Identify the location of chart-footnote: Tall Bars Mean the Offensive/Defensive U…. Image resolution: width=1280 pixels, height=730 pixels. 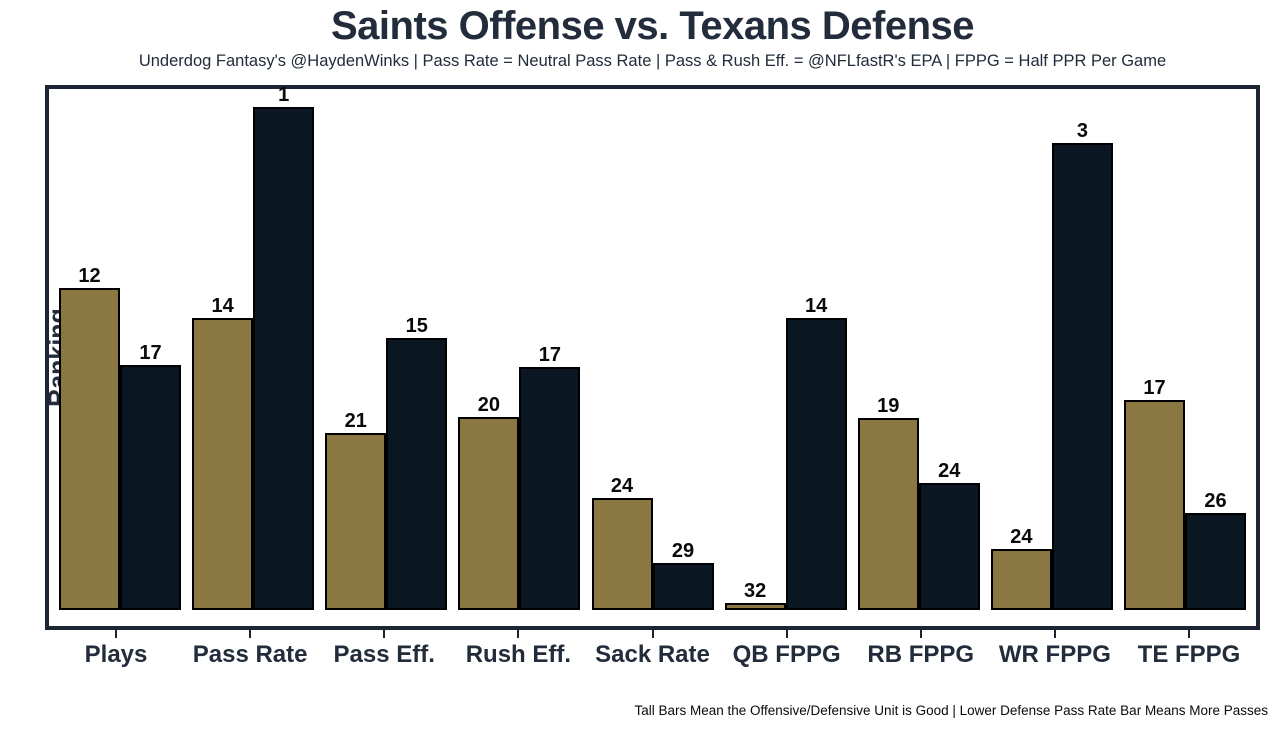
(951, 710).